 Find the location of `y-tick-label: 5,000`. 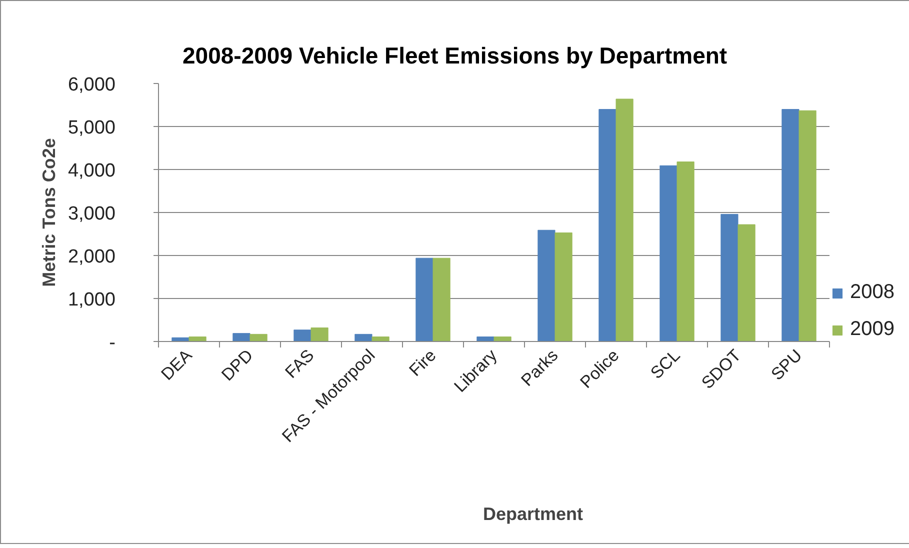

y-tick-label: 5,000 is located at coordinates (92, 128).